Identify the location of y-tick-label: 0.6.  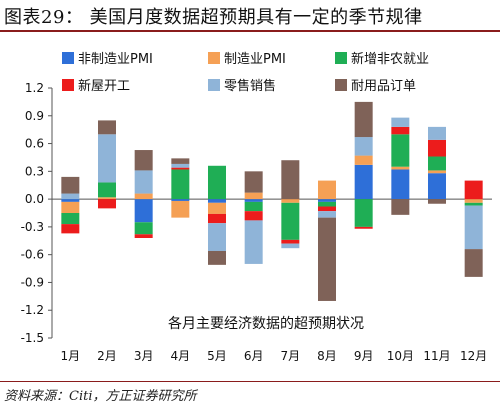
(34, 144).